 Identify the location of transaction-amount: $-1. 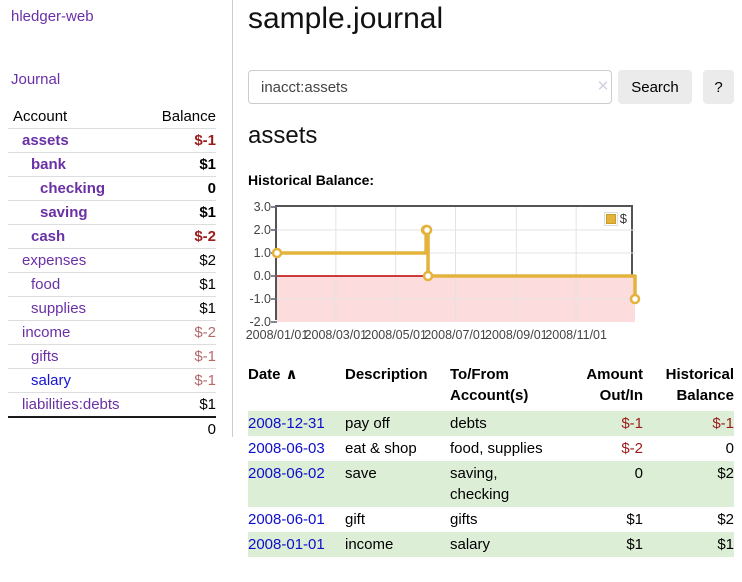
(632, 423).